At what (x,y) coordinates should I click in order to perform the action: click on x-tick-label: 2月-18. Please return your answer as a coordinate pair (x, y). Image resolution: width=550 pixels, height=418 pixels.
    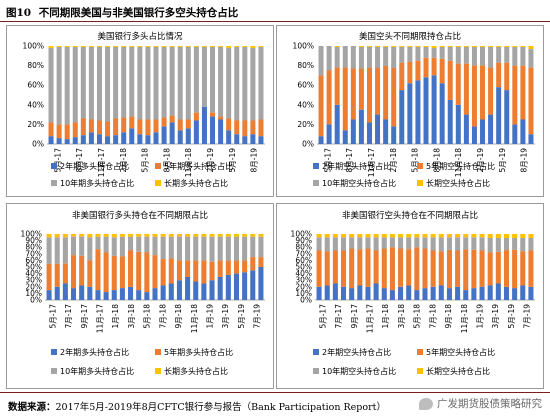
    Looking at the image, I should click on (123, 160).